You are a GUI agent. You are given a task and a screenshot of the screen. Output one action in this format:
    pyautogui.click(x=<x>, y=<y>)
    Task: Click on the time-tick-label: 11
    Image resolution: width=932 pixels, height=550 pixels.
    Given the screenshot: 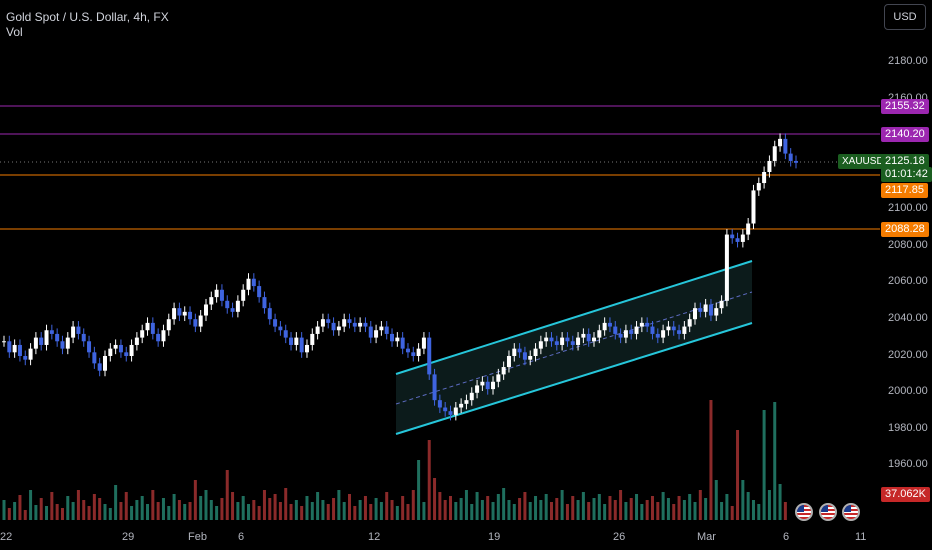 What is the action you would take?
    pyautogui.click(x=861, y=537)
    